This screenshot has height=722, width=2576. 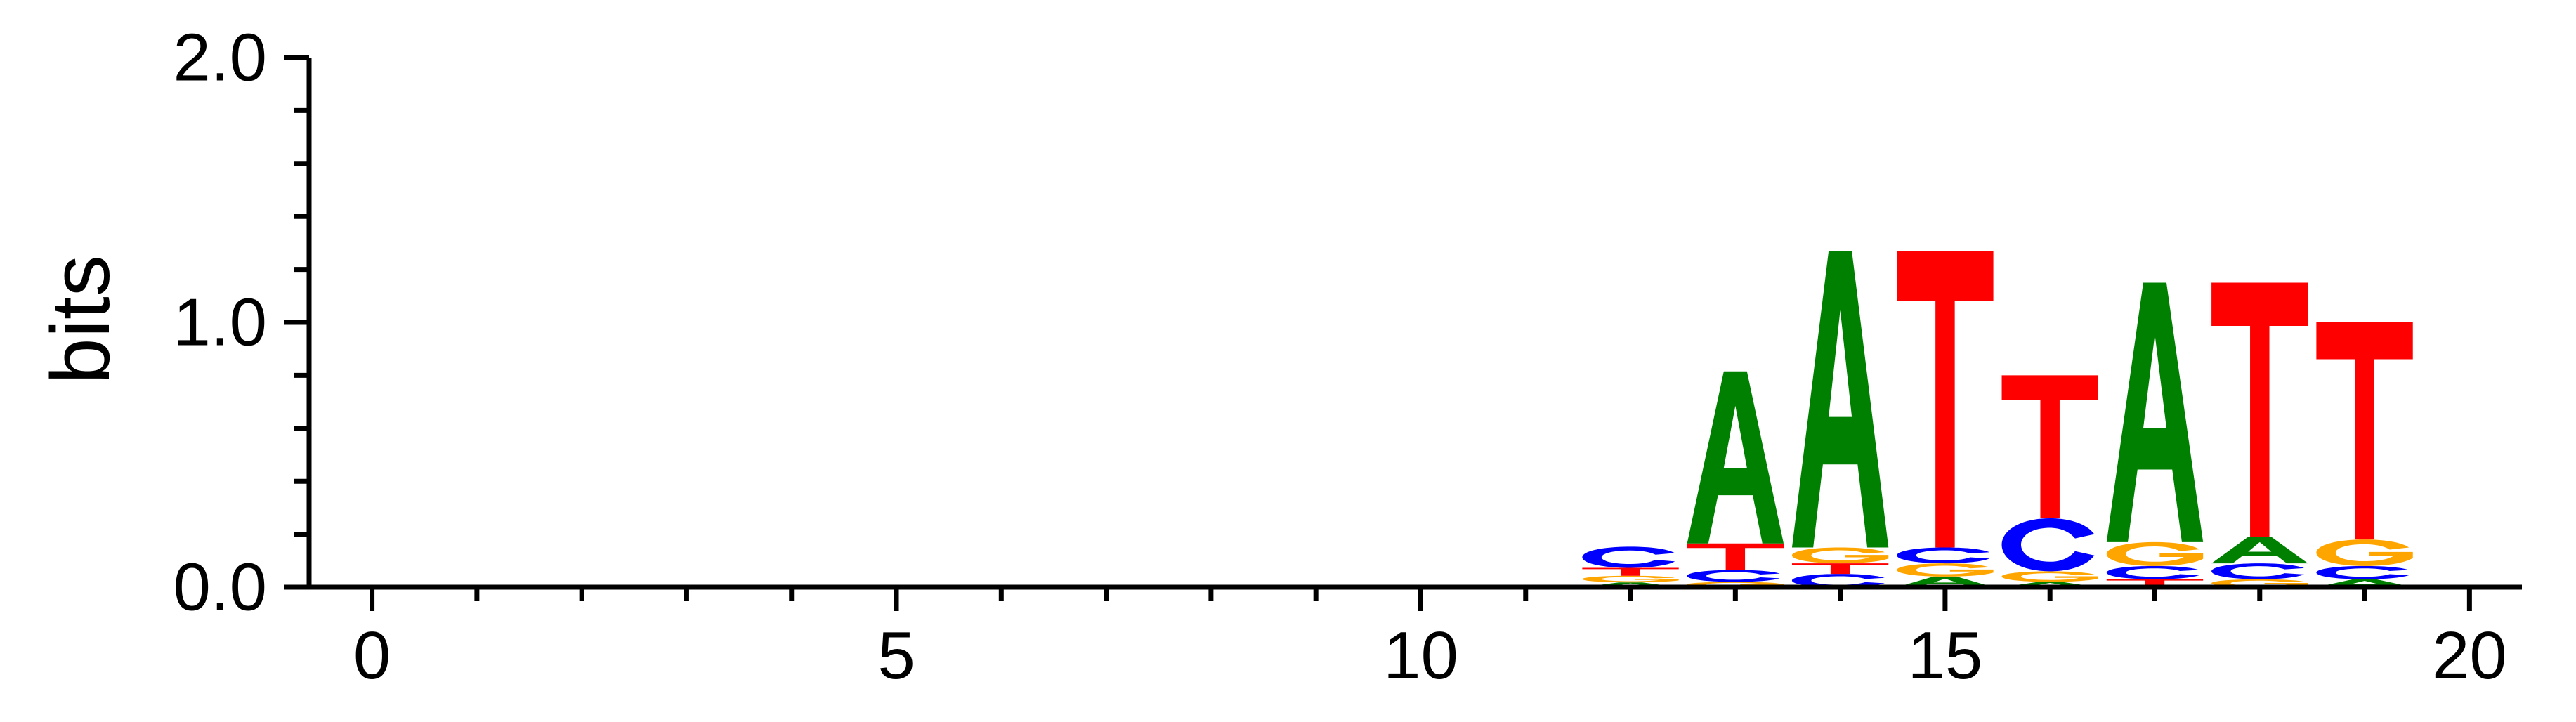 I want to click on logo-column: ACGT, so click(x=2365, y=454).